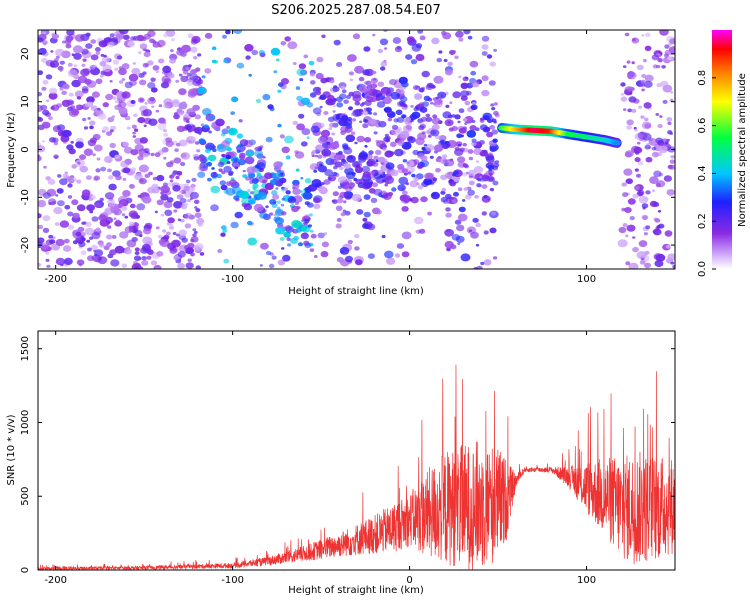 This screenshot has height=604, width=750. Describe the element at coordinates (11, 150) in the screenshot. I see `spectrogram-y-label: Frequency (Hz)` at that location.